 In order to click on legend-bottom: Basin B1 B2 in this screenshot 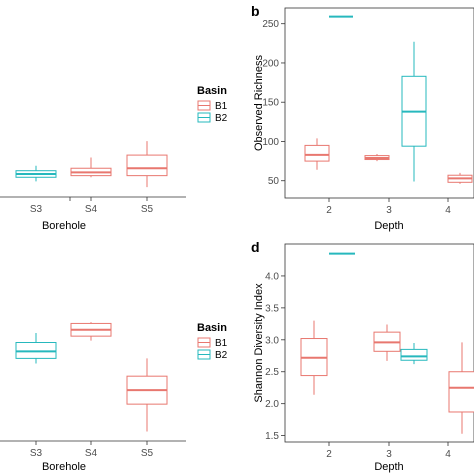, I will do `click(212, 341)`.